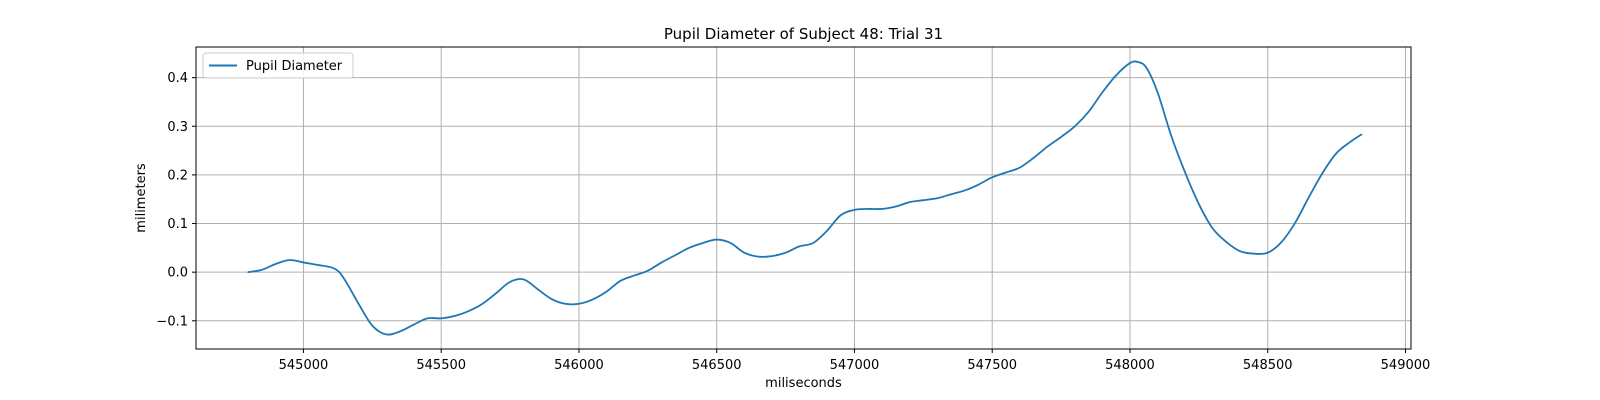  Describe the element at coordinates (441, 365) in the screenshot. I see `x-tick-label: 545500` at that location.